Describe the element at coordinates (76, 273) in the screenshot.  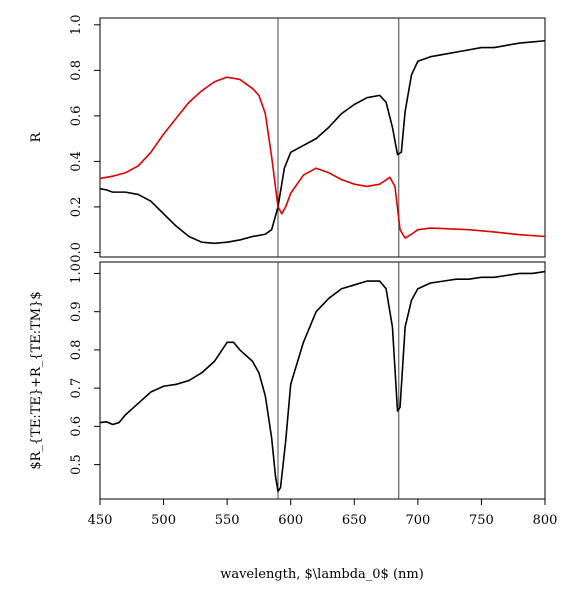
I see `y-tick-label-bottom-5: 1.0` at that location.